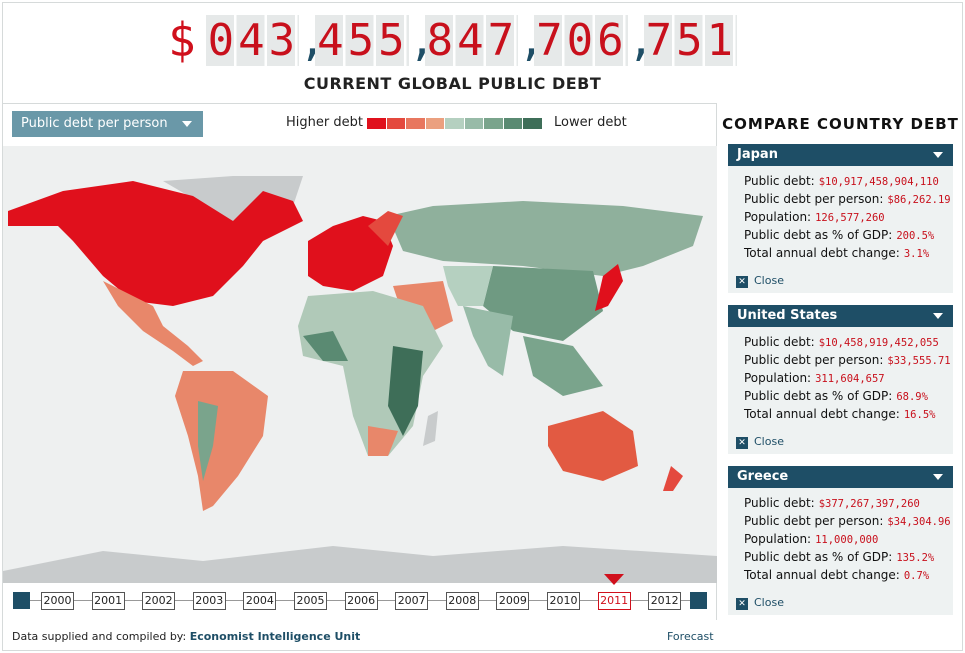  What do you see at coordinates (385, 228) in the screenshot?
I see `scandinavia` at bounding box center [385, 228].